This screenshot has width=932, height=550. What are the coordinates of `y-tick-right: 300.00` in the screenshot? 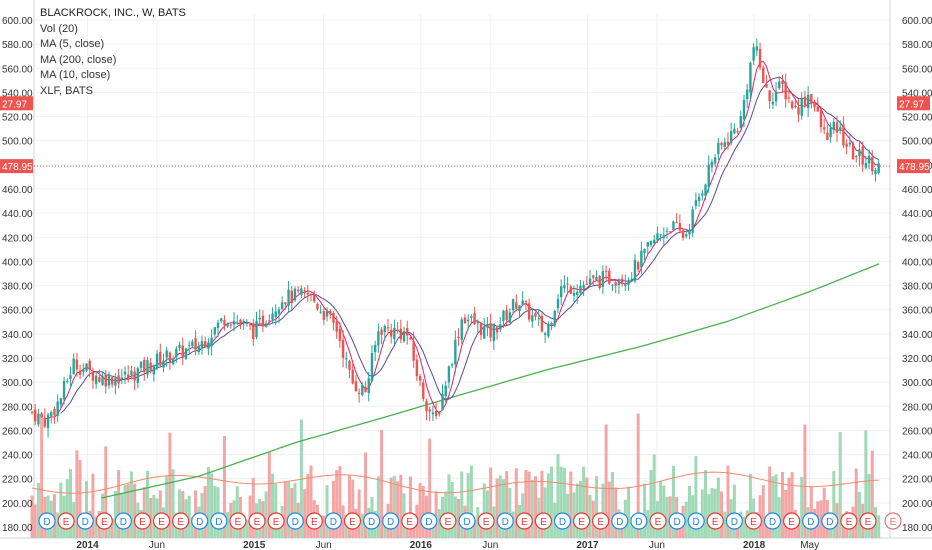 It's located at (917, 383).